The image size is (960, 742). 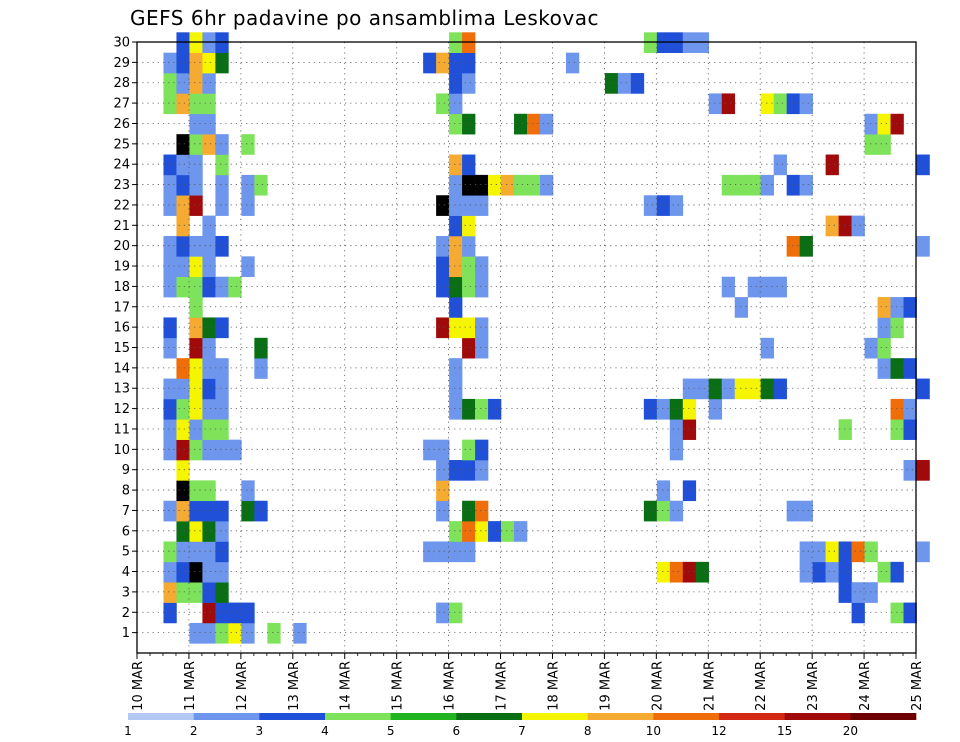 What do you see at coordinates (605, 686) in the screenshot?
I see `x-tick-label: 19 MAR` at bounding box center [605, 686].